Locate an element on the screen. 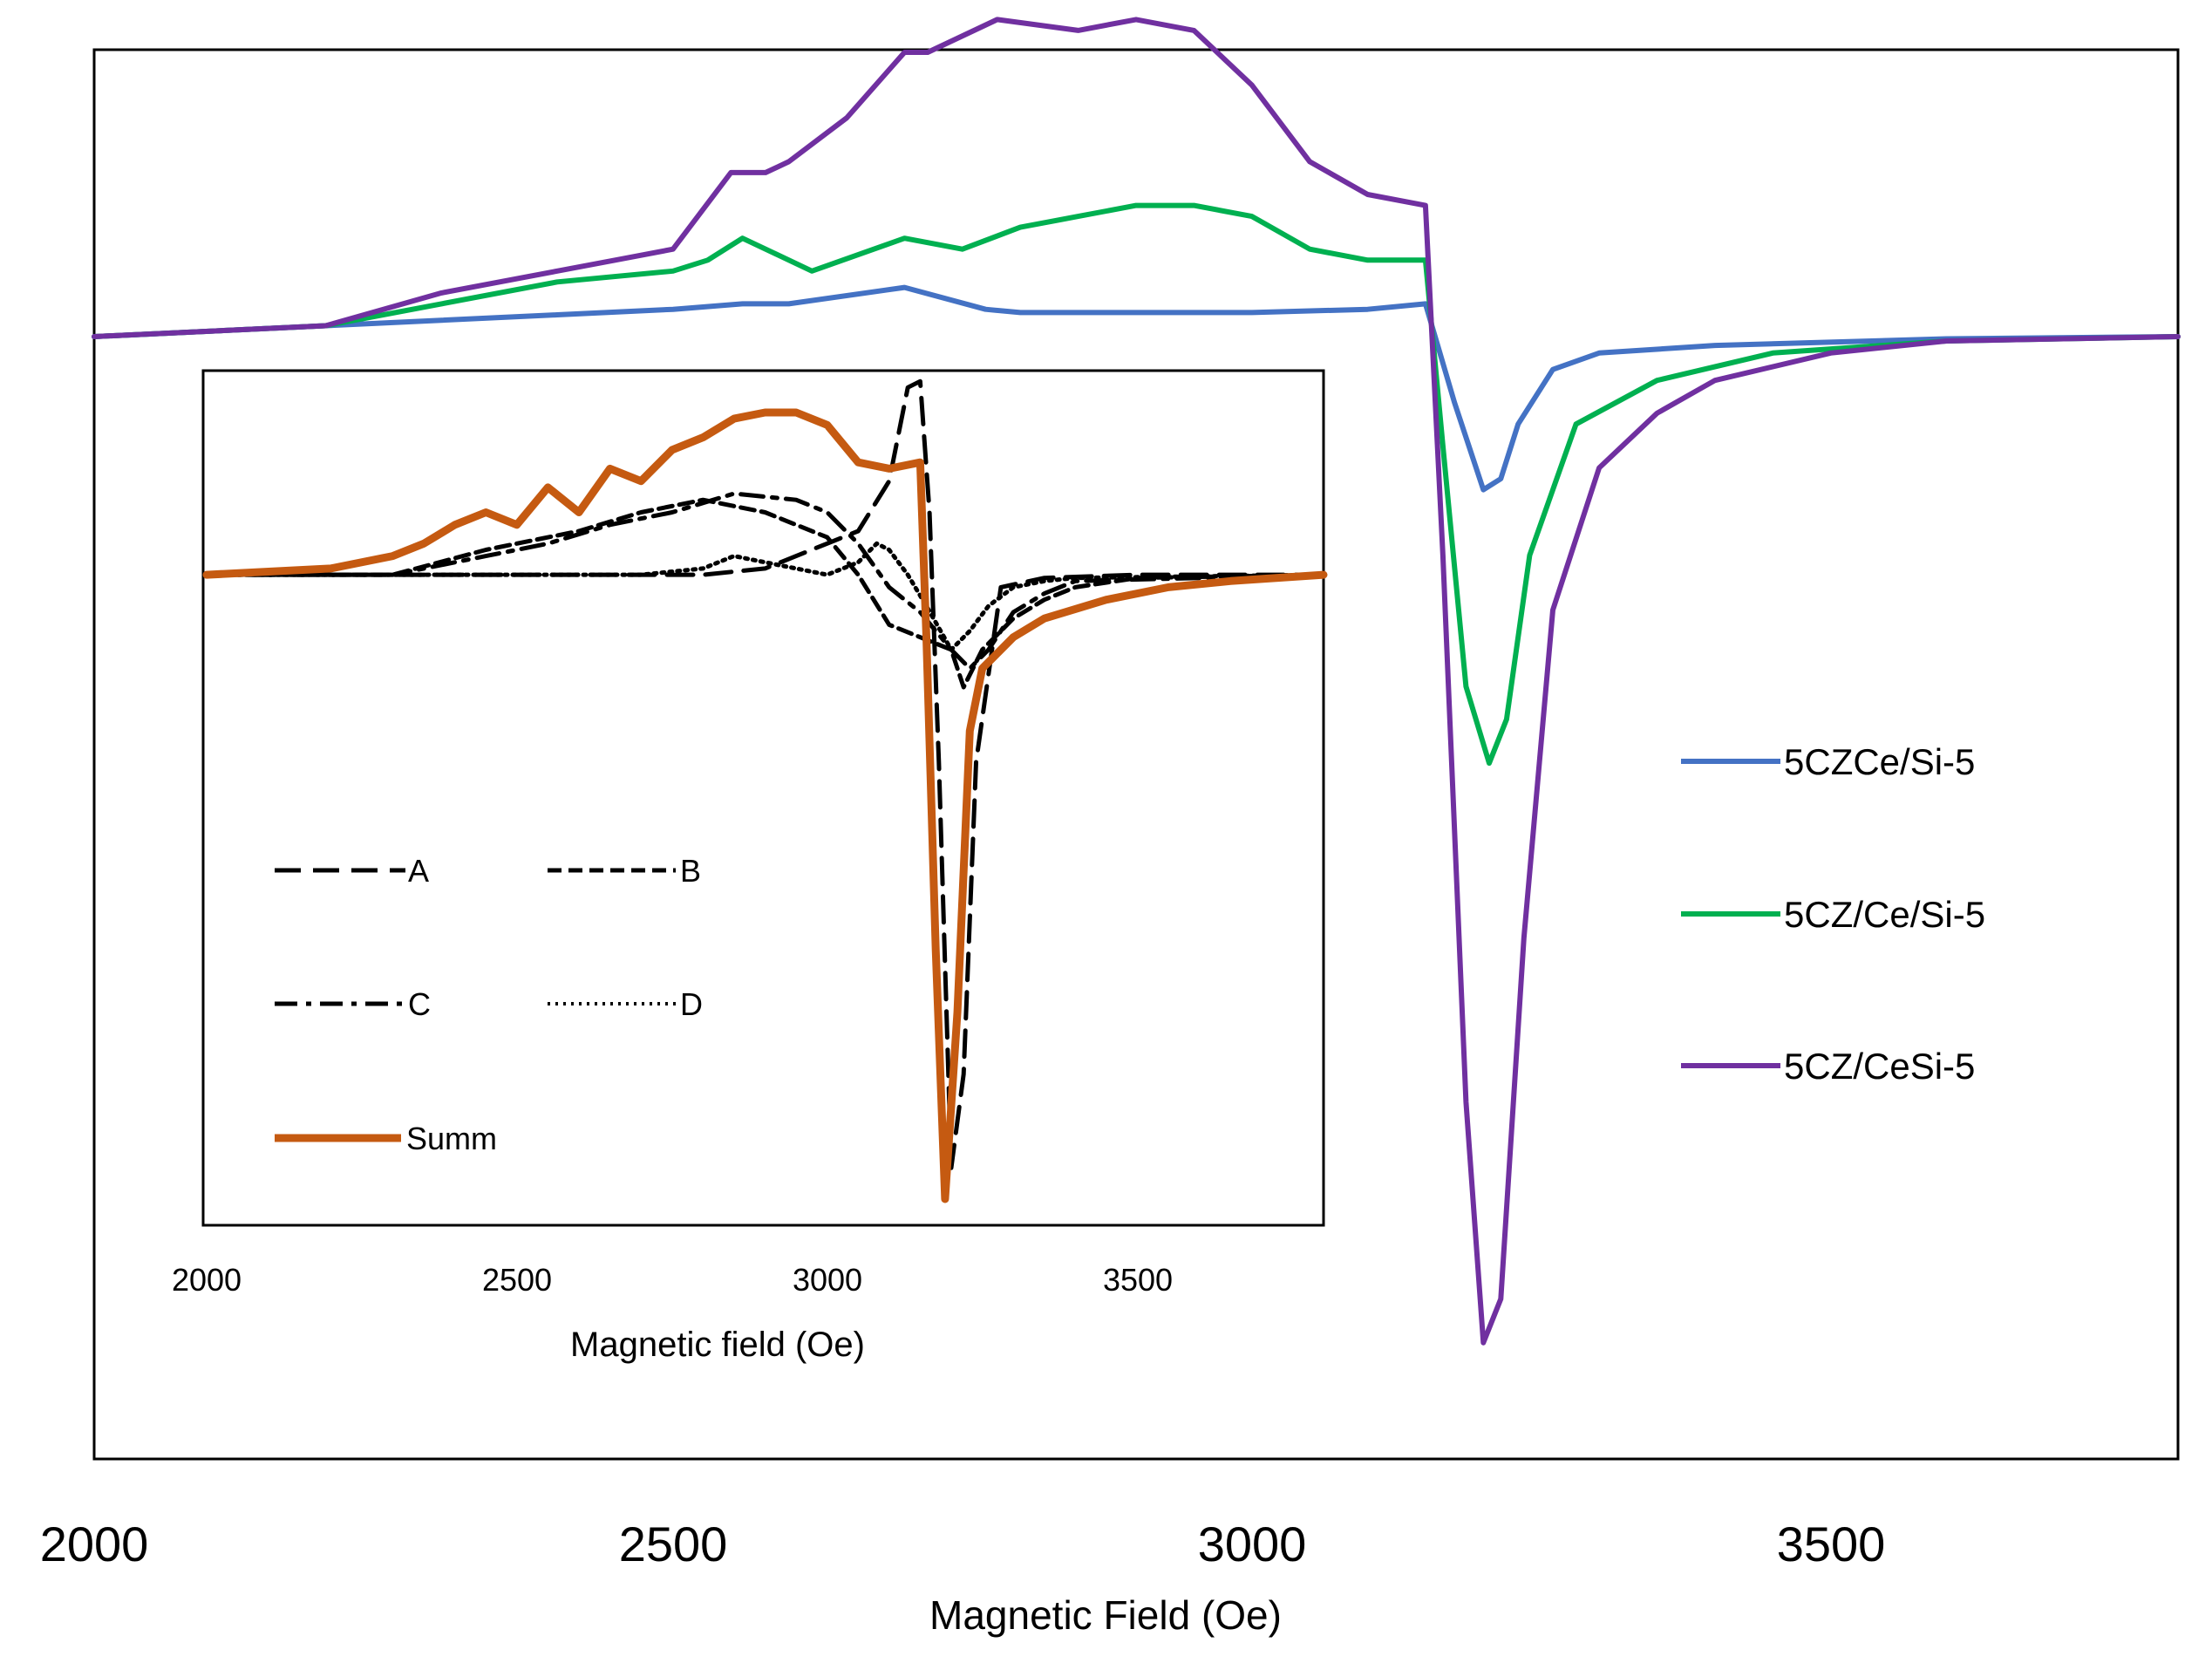 The height and width of the screenshot is (1670, 2212). main-legend: 5CZCe/Si-5 5CZ/Ce/Si-5 5CZ/CeSi-5 is located at coordinates (1833, 914).